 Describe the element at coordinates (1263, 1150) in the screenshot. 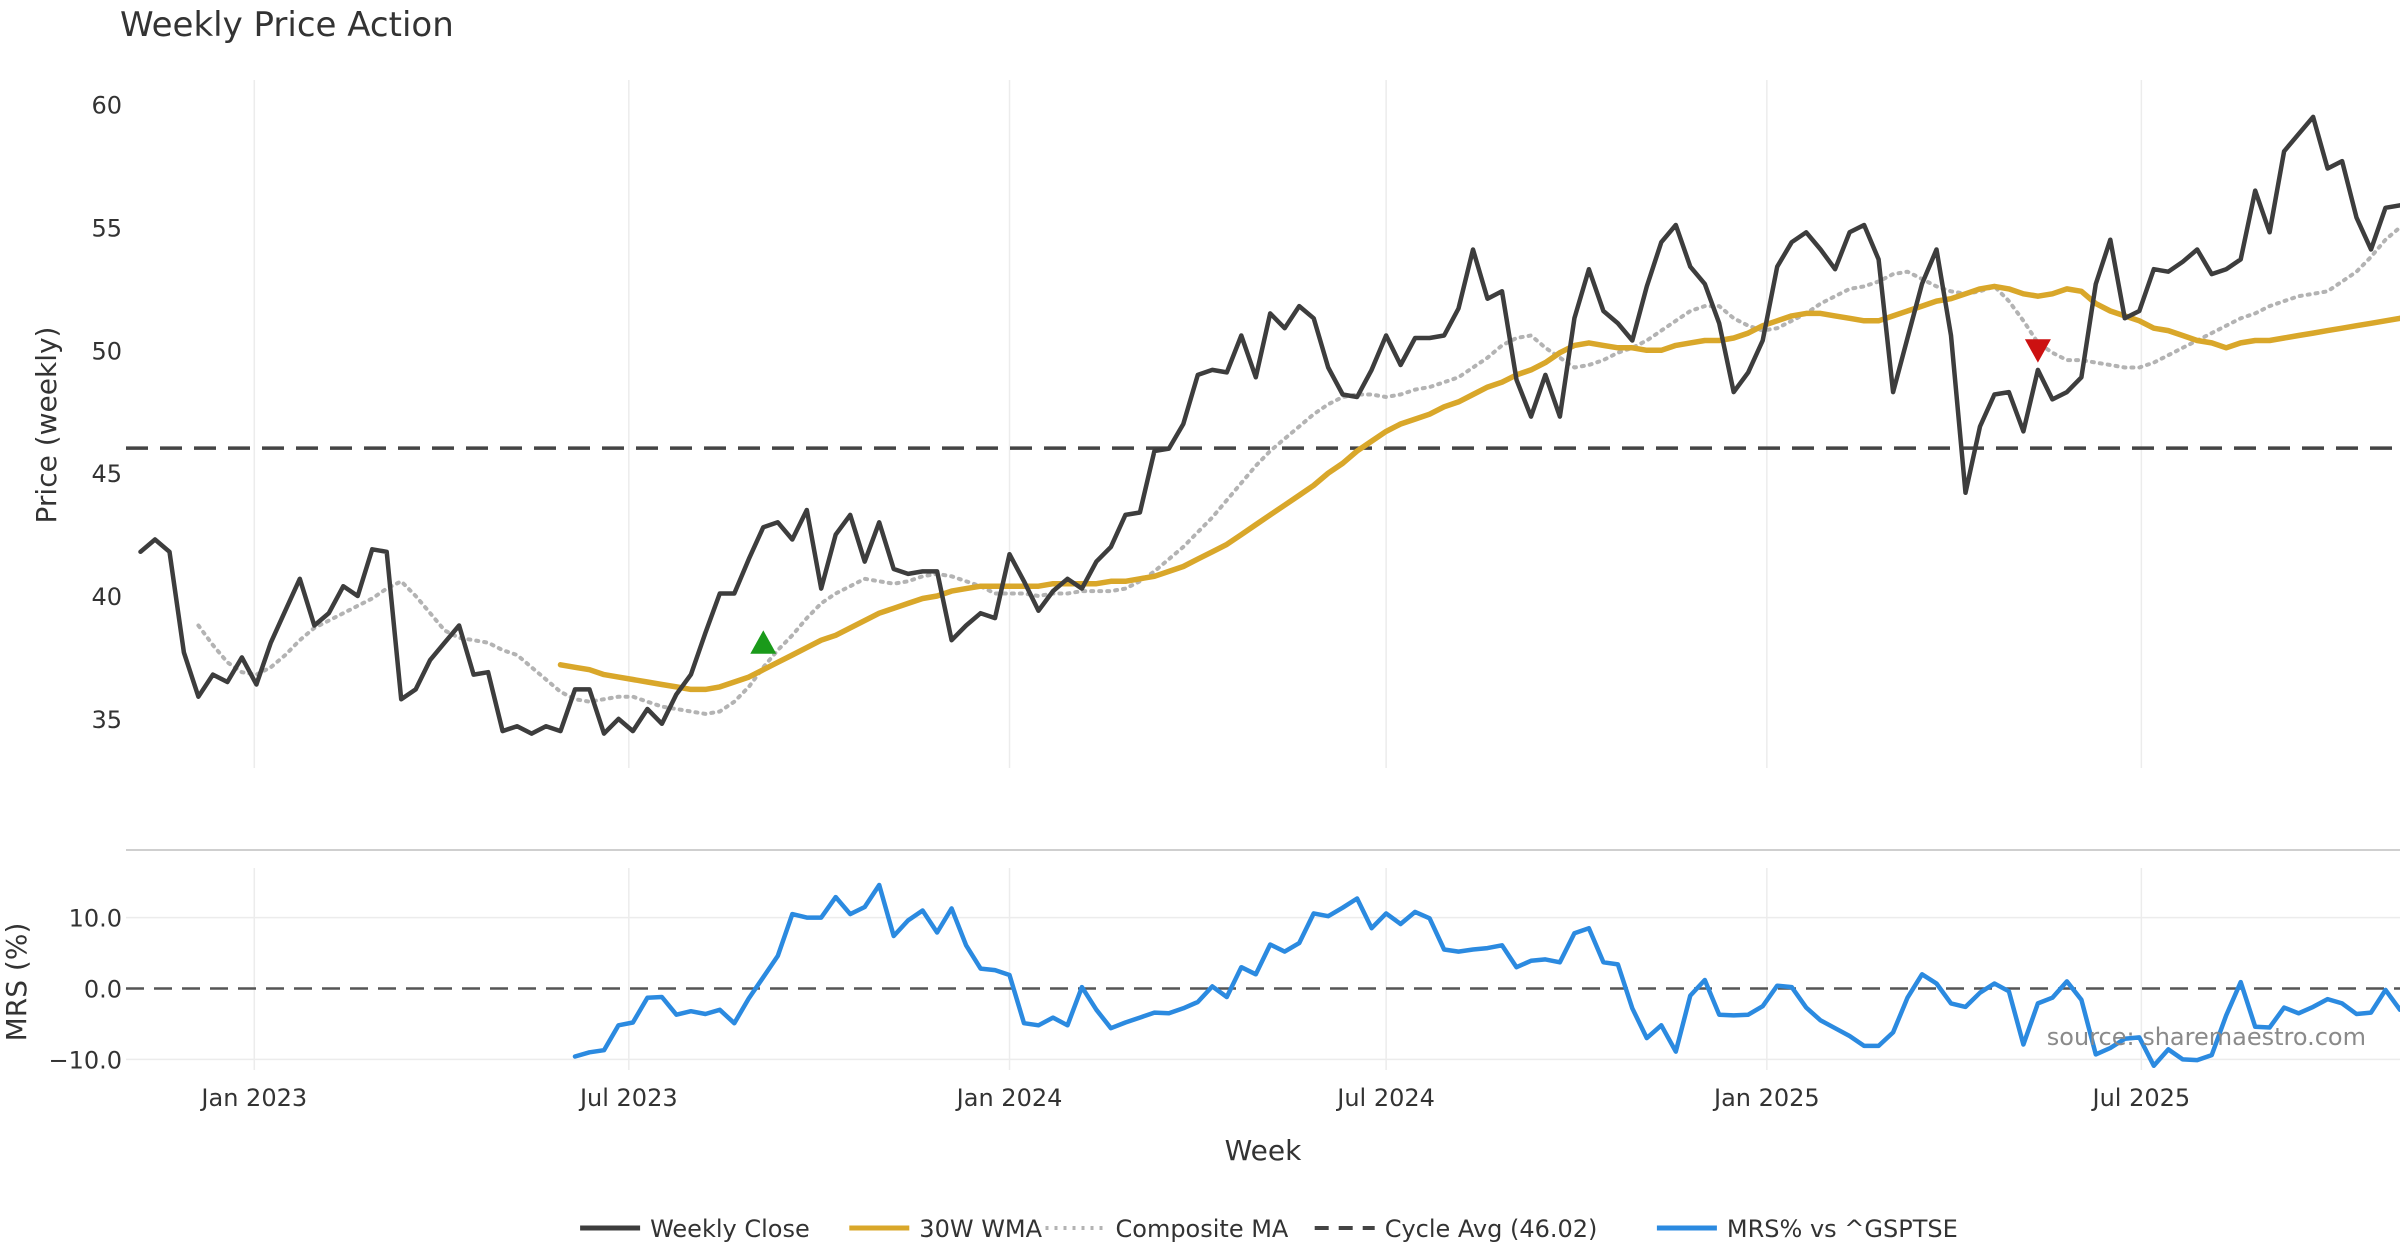

I see `x-axis-label: Week` at that location.